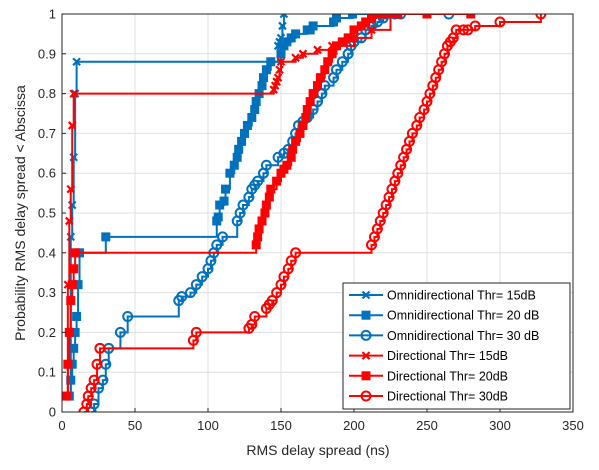 The image size is (599, 470). What do you see at coordinates (47, 372) in the screenshot?
I see `y-tick-label: 0.1` at bounding box center [47, 372].